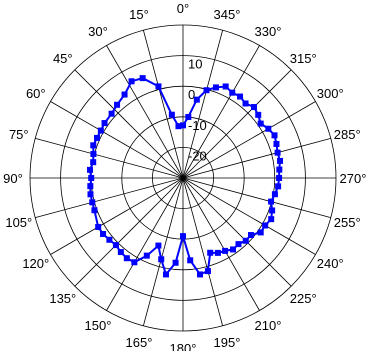  I want to click on angle-tick-label: 30°, so click(98, 31).